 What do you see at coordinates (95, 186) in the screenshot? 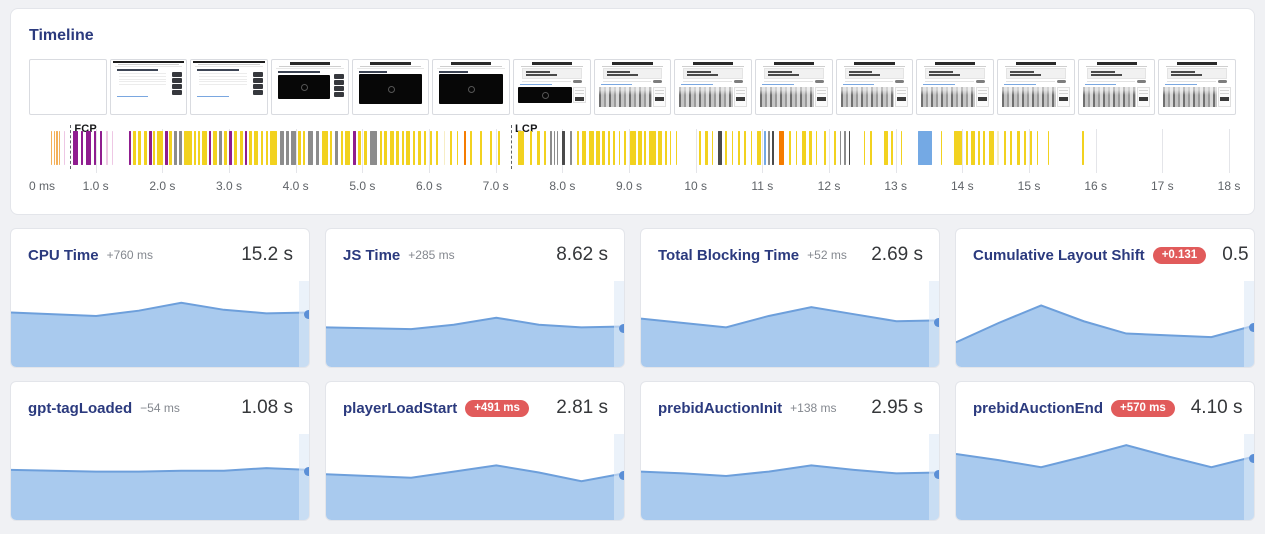
I see `axis-tick-label: 1.0 s` at bounding box center [95, 186].